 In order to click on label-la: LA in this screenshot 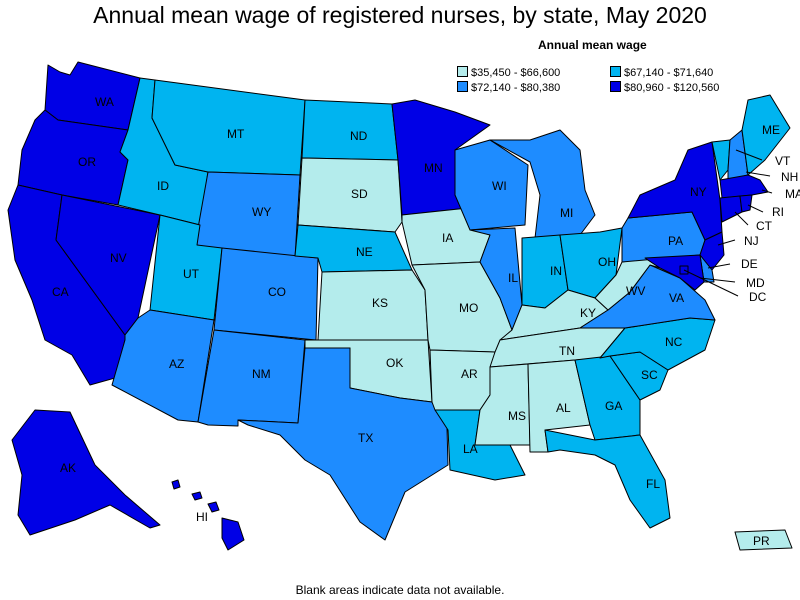, I will do `click(470, 449)`.